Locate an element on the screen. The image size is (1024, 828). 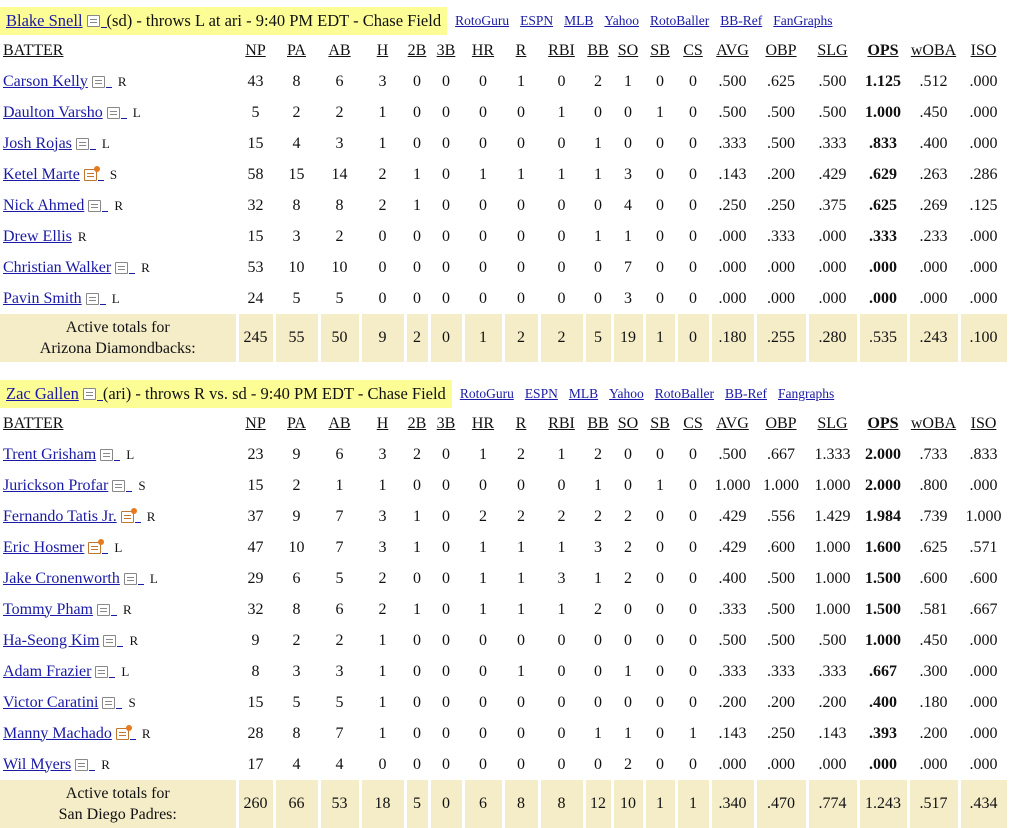
pitcher-name-link: Zac Gallen is located at coordinates (42, 393).